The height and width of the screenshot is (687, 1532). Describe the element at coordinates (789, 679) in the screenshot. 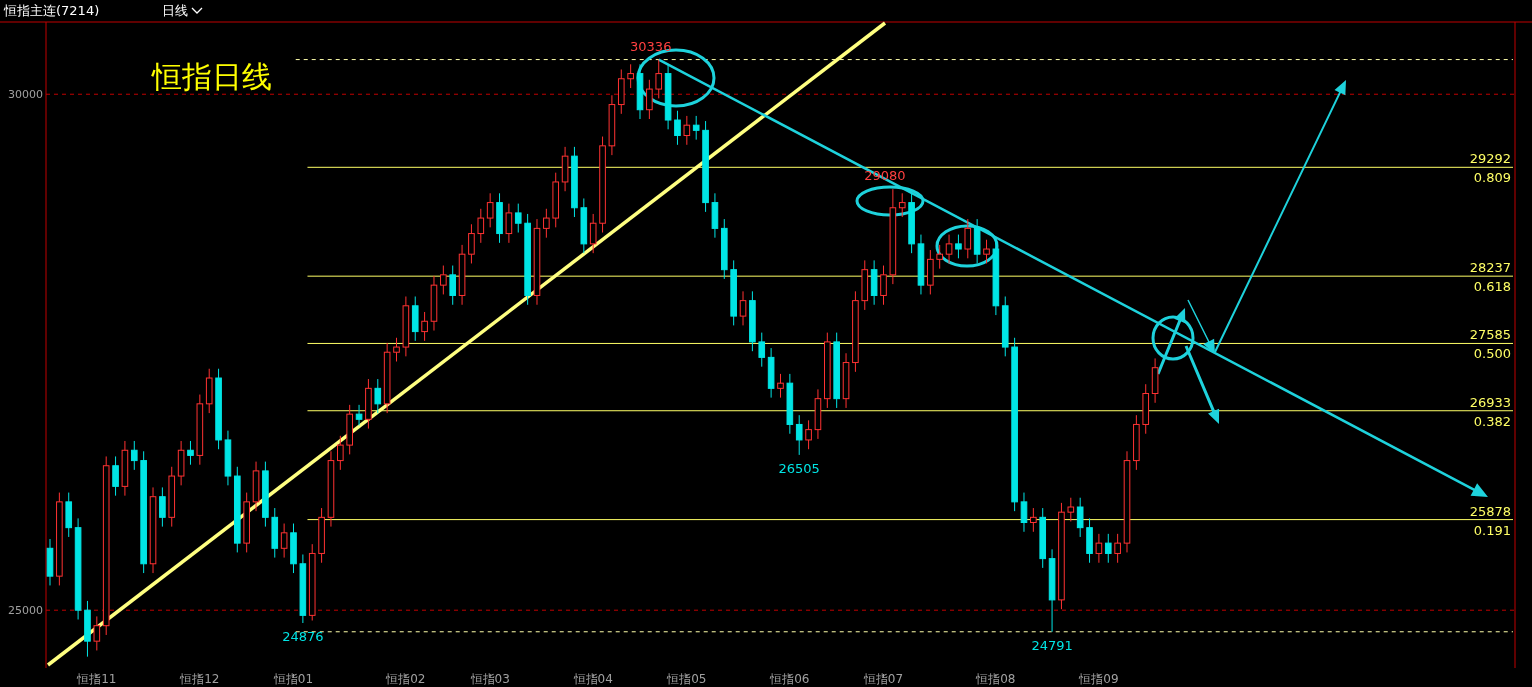

I see `x-tick-label: 恒指06` at that location.